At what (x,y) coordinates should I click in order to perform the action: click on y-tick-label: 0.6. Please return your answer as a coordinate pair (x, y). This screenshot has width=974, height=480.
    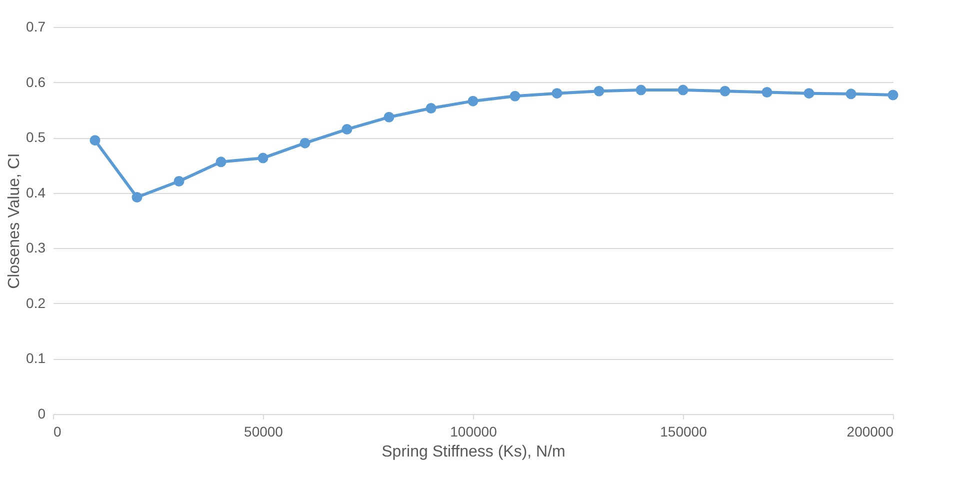
    Looking at the image, I should click on (36, 82).